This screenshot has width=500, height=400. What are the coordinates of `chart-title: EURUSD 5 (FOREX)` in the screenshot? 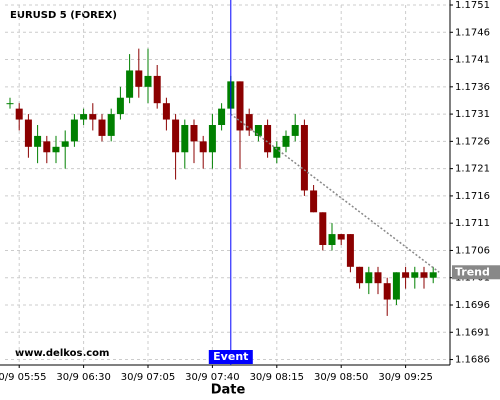 It's located at (63, 15).